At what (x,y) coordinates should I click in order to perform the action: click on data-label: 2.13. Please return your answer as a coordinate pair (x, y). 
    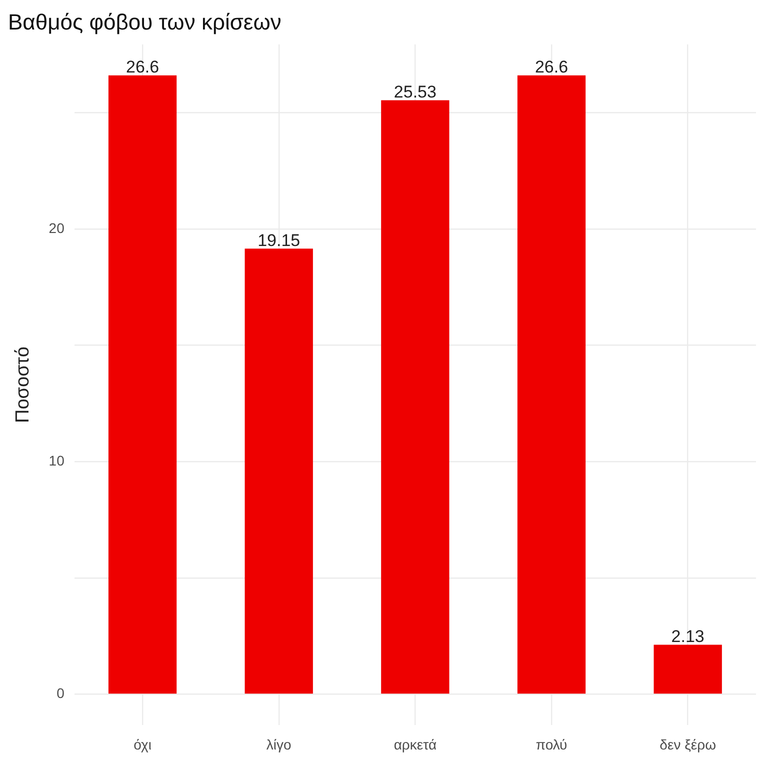
    Looking at the image, I should click on (687, 636).